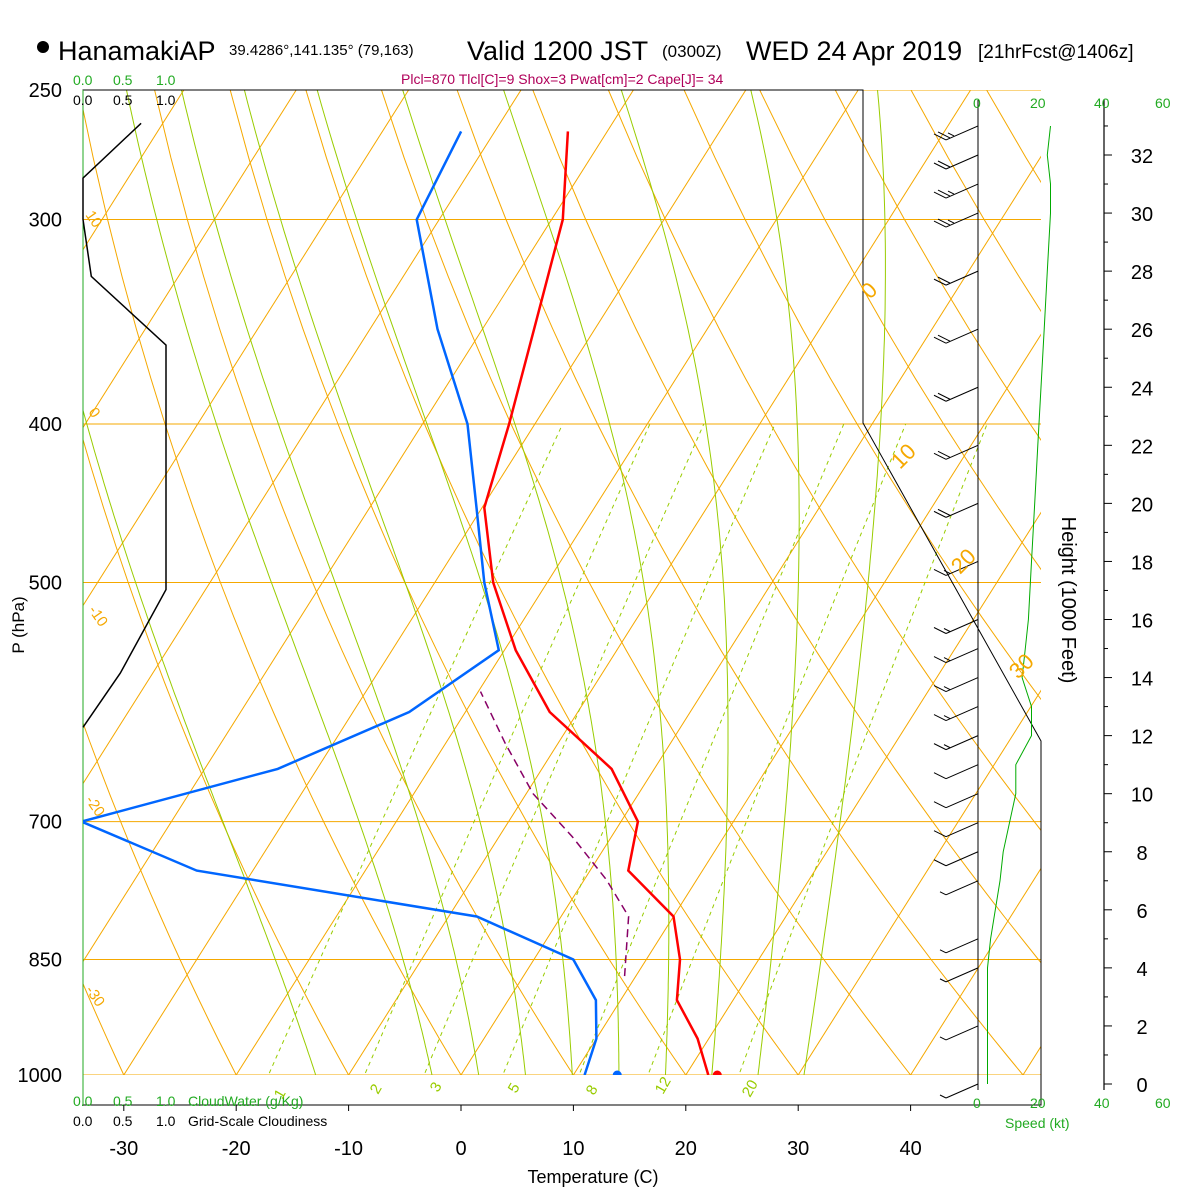  What do you see at coordinates (29, 555) in the screenshot?
I see `isotherm--100` at bounding box center [29, 555].